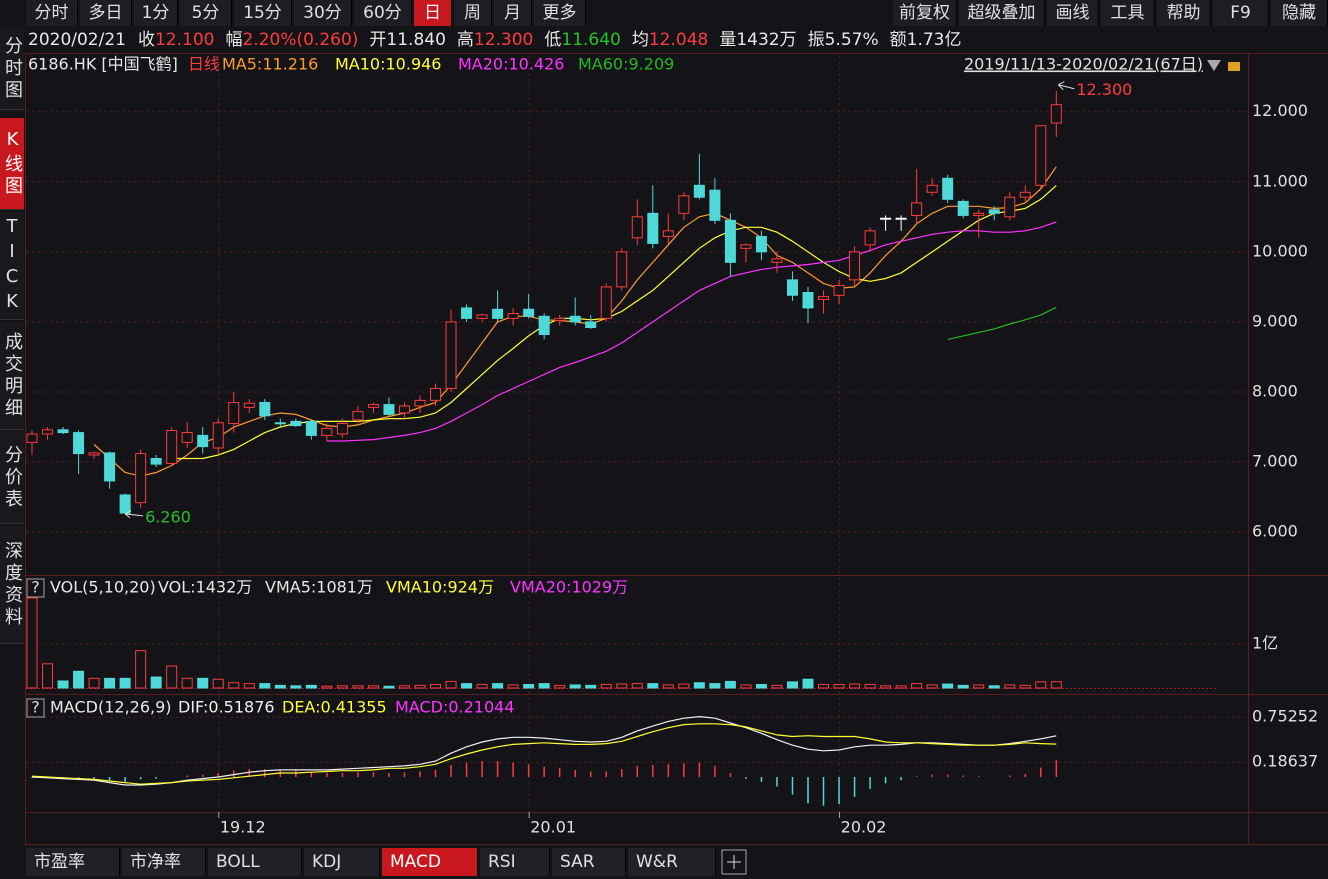 The height and width of the screenshot is (879, 1328). What do you see at coordinates (560, 13) in the screenshot?
I see `period-tab: 更多` at bounding box center [560, 13].